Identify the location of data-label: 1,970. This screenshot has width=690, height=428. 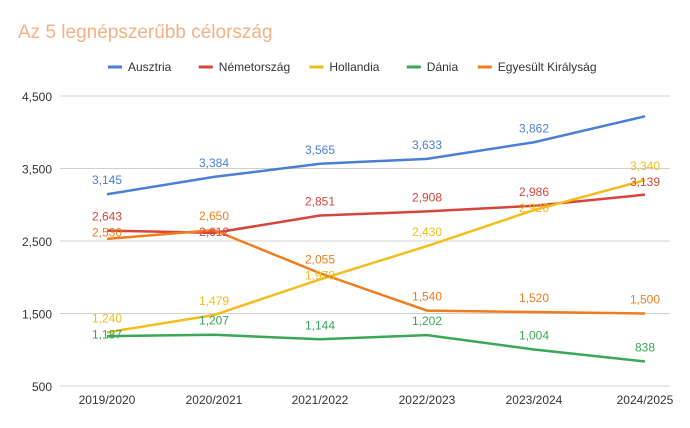
(320, 275).